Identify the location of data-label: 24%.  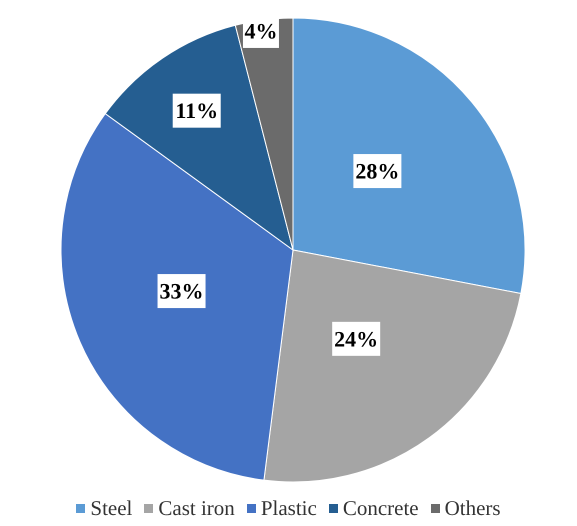
(356, 339).